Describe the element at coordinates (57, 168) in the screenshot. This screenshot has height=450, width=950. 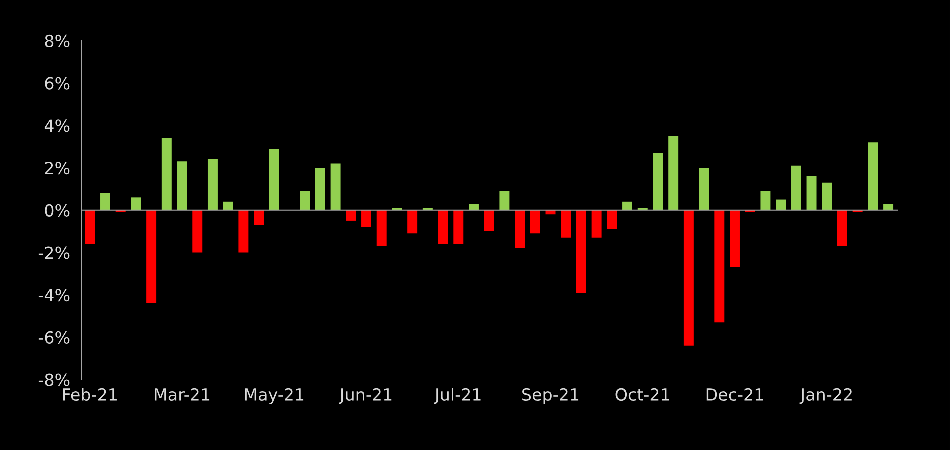
I see `y-tick-label: 2%` at that location.